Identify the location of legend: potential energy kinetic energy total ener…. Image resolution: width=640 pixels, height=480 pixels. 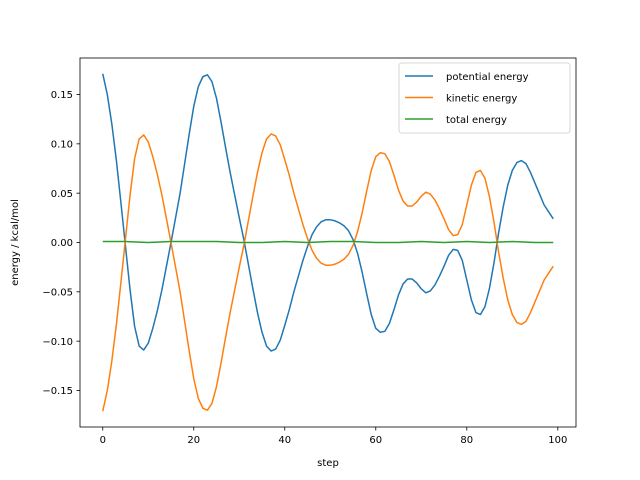
(484, 98).